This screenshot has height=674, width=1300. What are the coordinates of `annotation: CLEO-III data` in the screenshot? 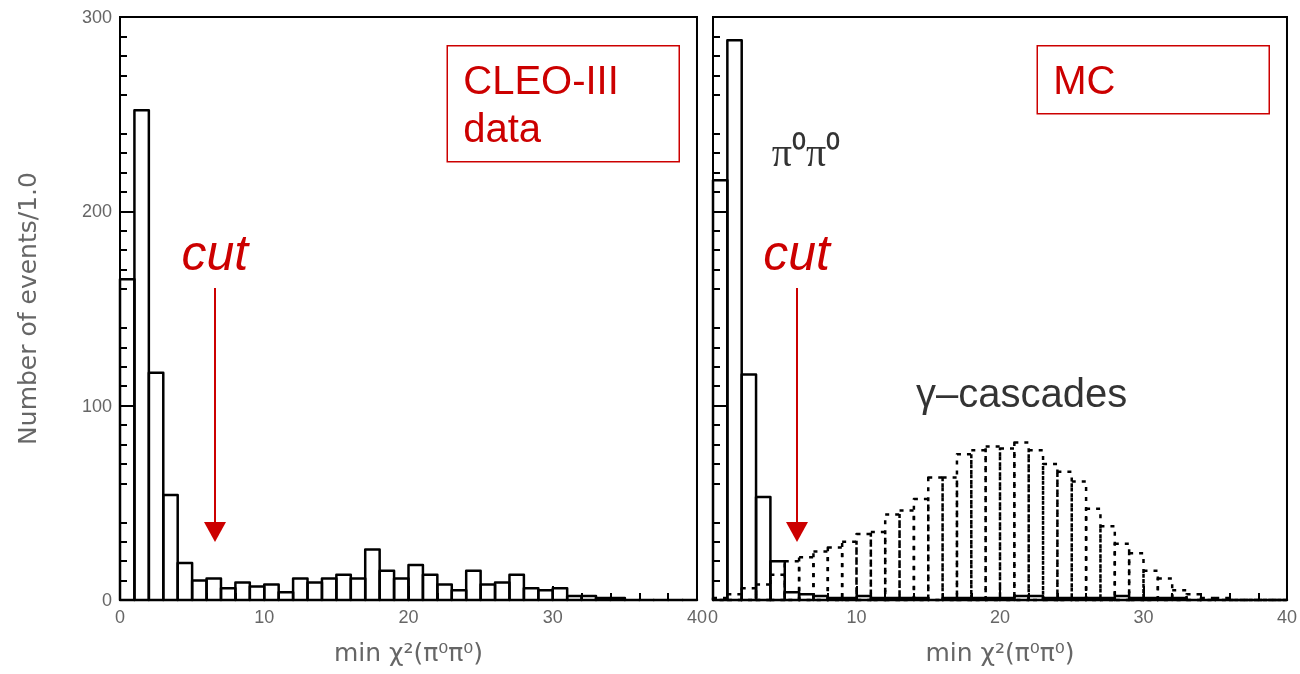 It's located at (546, 103).